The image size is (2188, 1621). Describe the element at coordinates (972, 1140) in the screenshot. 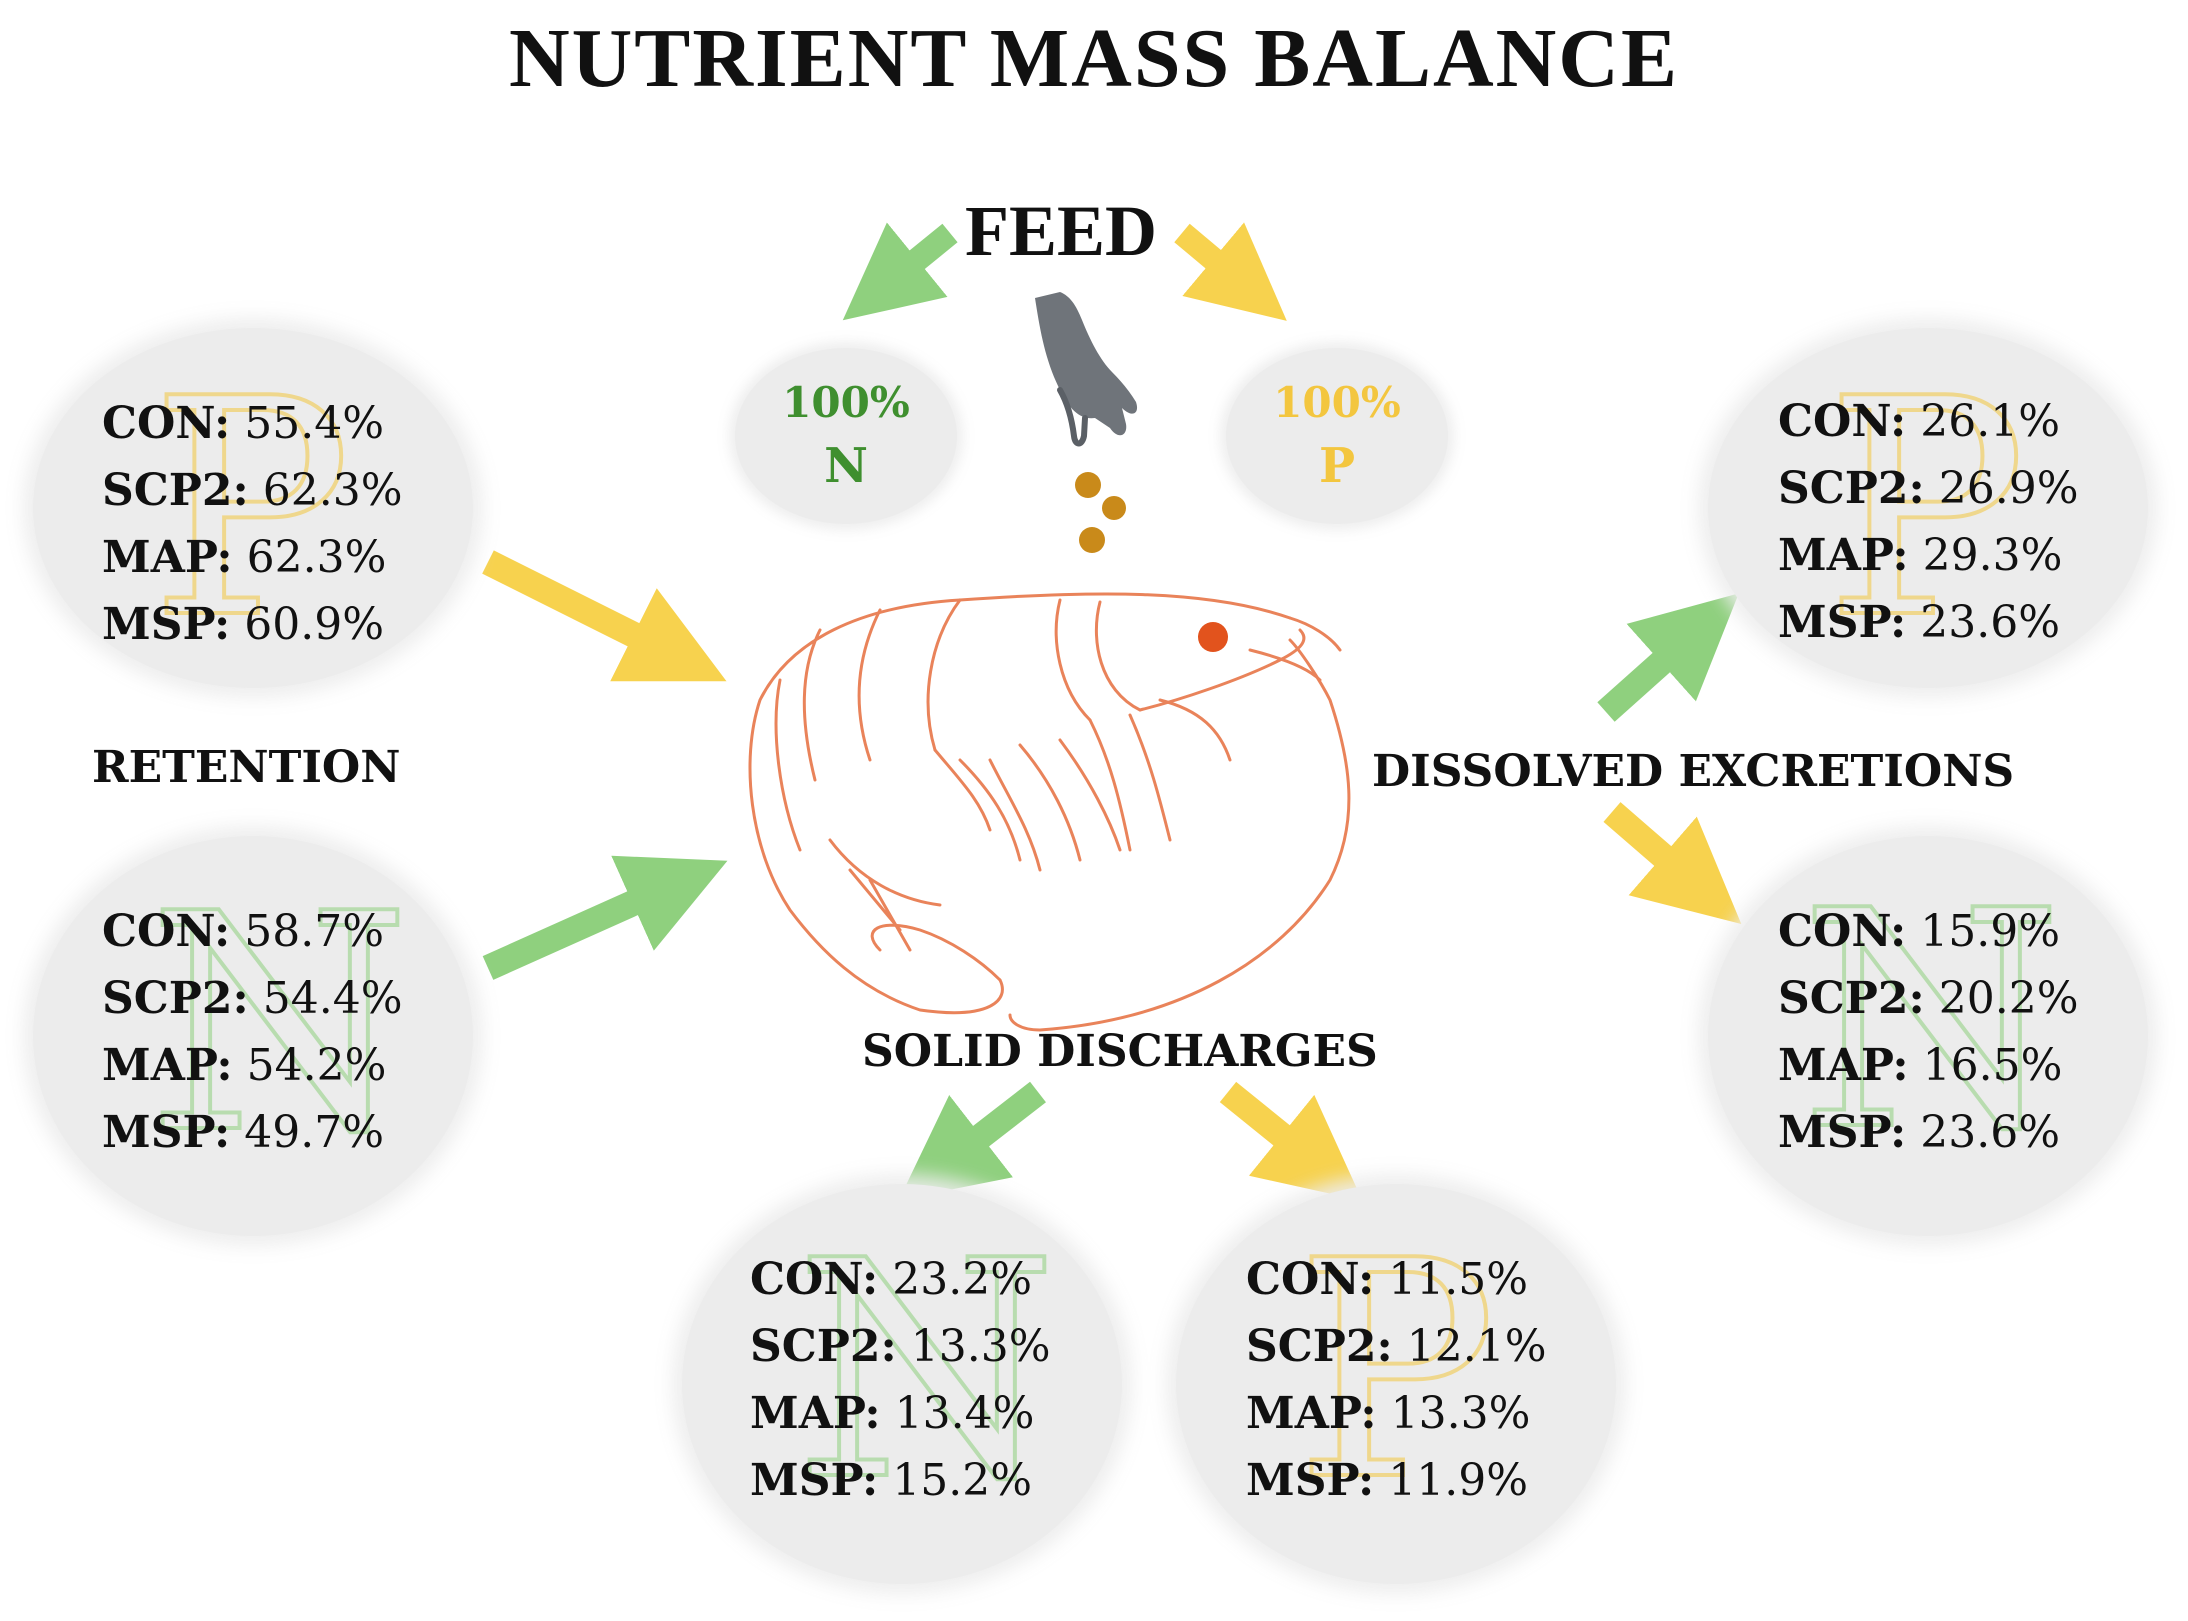

I see `solid-n-arrow` at that location.